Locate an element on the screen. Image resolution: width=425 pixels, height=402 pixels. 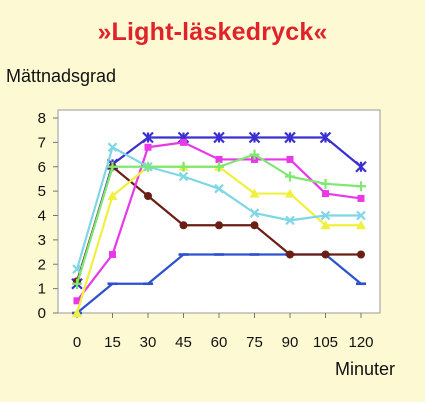
x-axis-label: Minuter is located at coordinates (365, 369).